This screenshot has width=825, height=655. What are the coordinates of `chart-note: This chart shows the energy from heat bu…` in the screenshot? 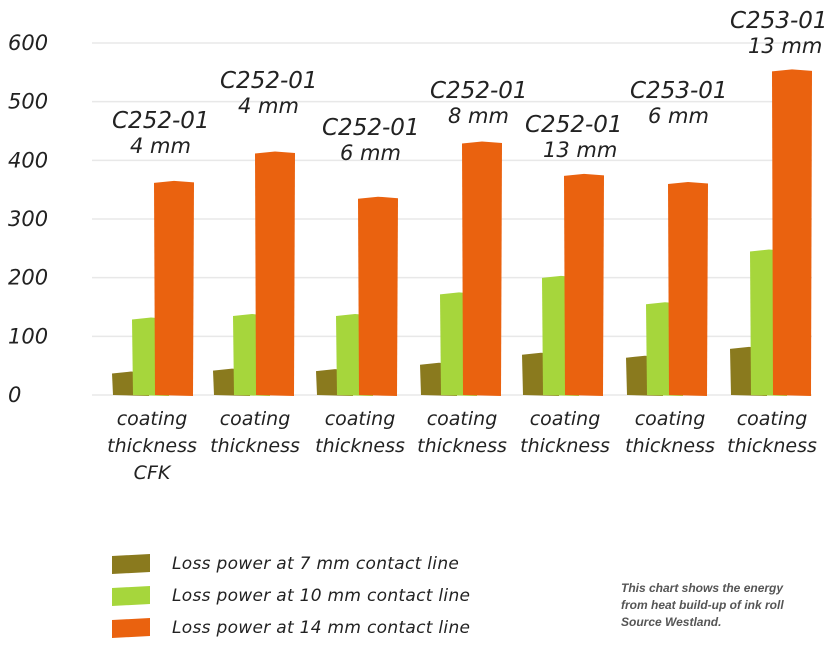 It's located at (723, 605).